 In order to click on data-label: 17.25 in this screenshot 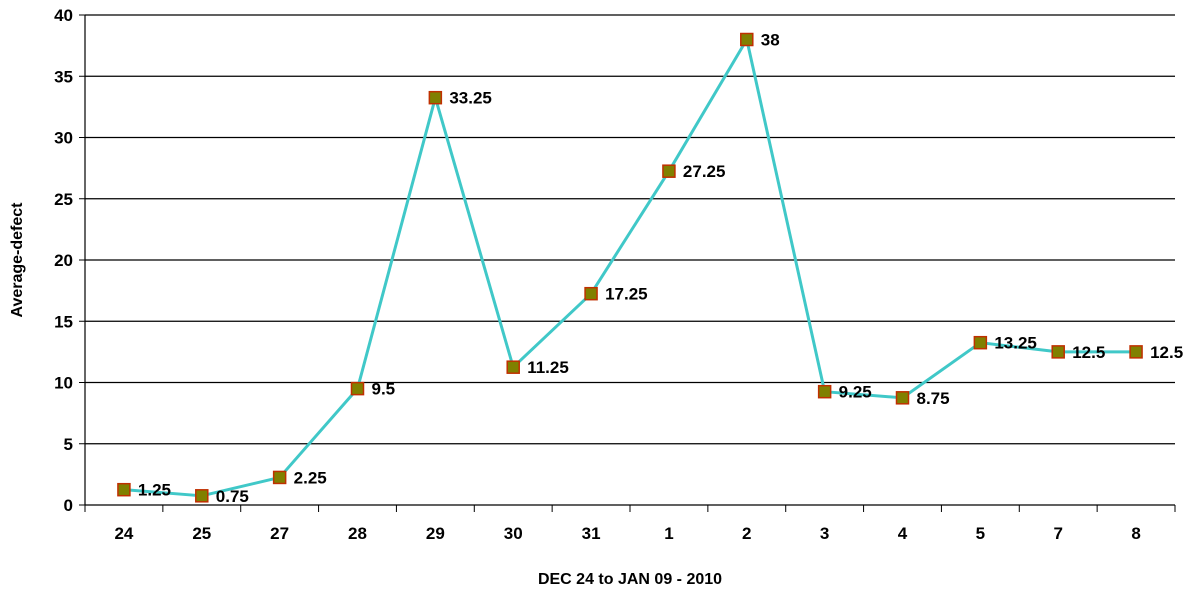, I will do `click(626, 294)`.